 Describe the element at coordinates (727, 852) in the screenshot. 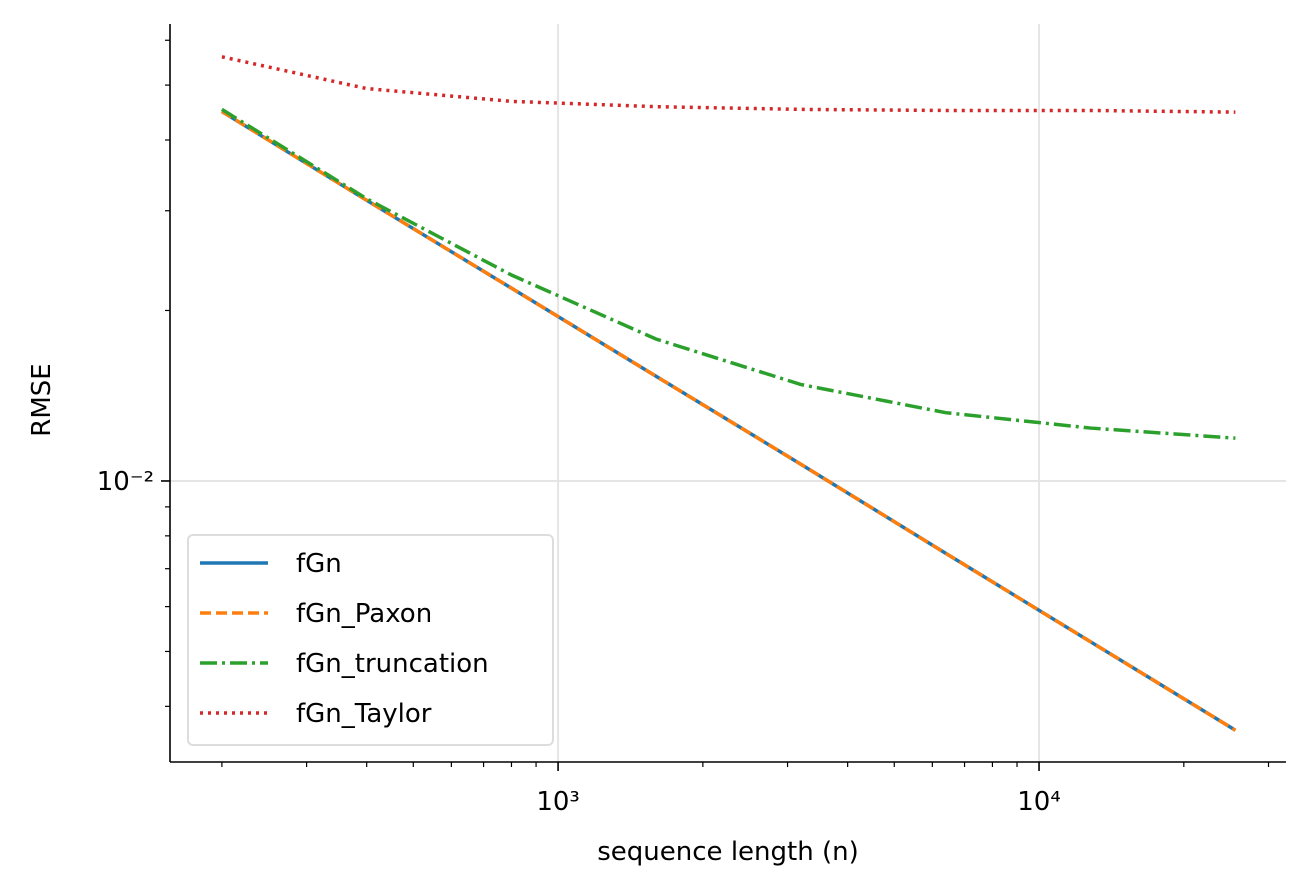

I see `x-axis-label: sequence length (n)` at that location.